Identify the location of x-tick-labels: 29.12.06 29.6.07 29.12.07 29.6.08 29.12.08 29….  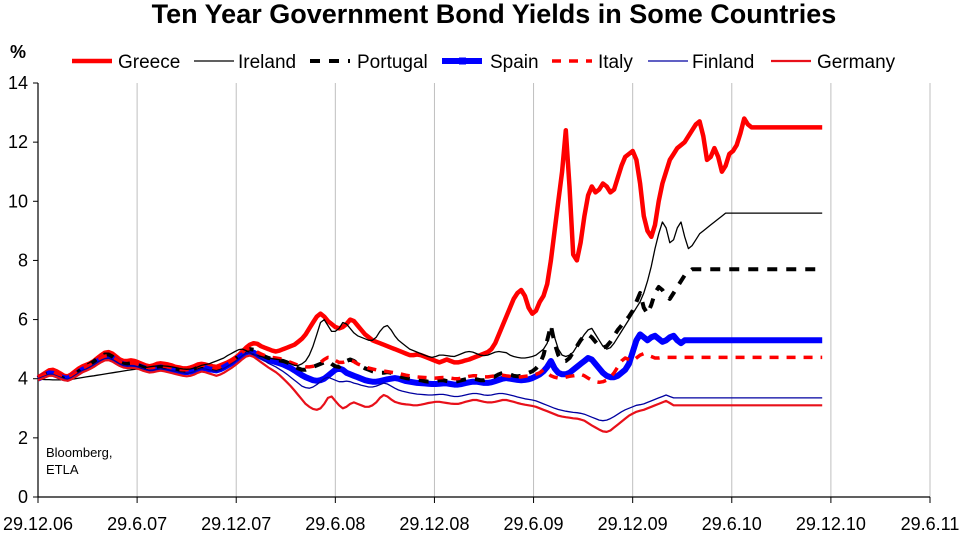
(481, 515).